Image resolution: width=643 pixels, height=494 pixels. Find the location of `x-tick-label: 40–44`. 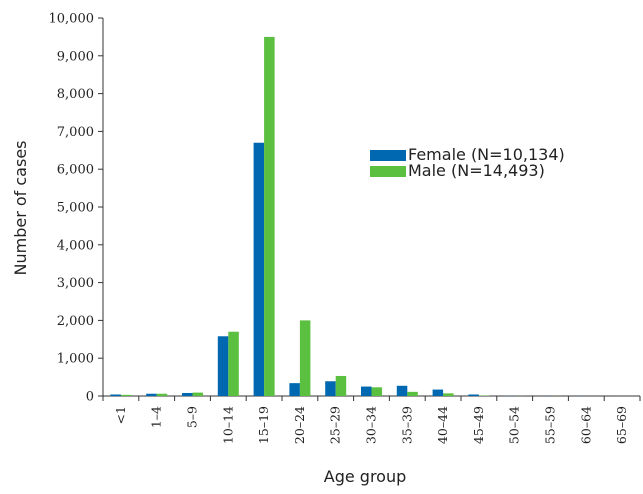

x-tick-label: 40–44 is located at coordinates (442, 425).